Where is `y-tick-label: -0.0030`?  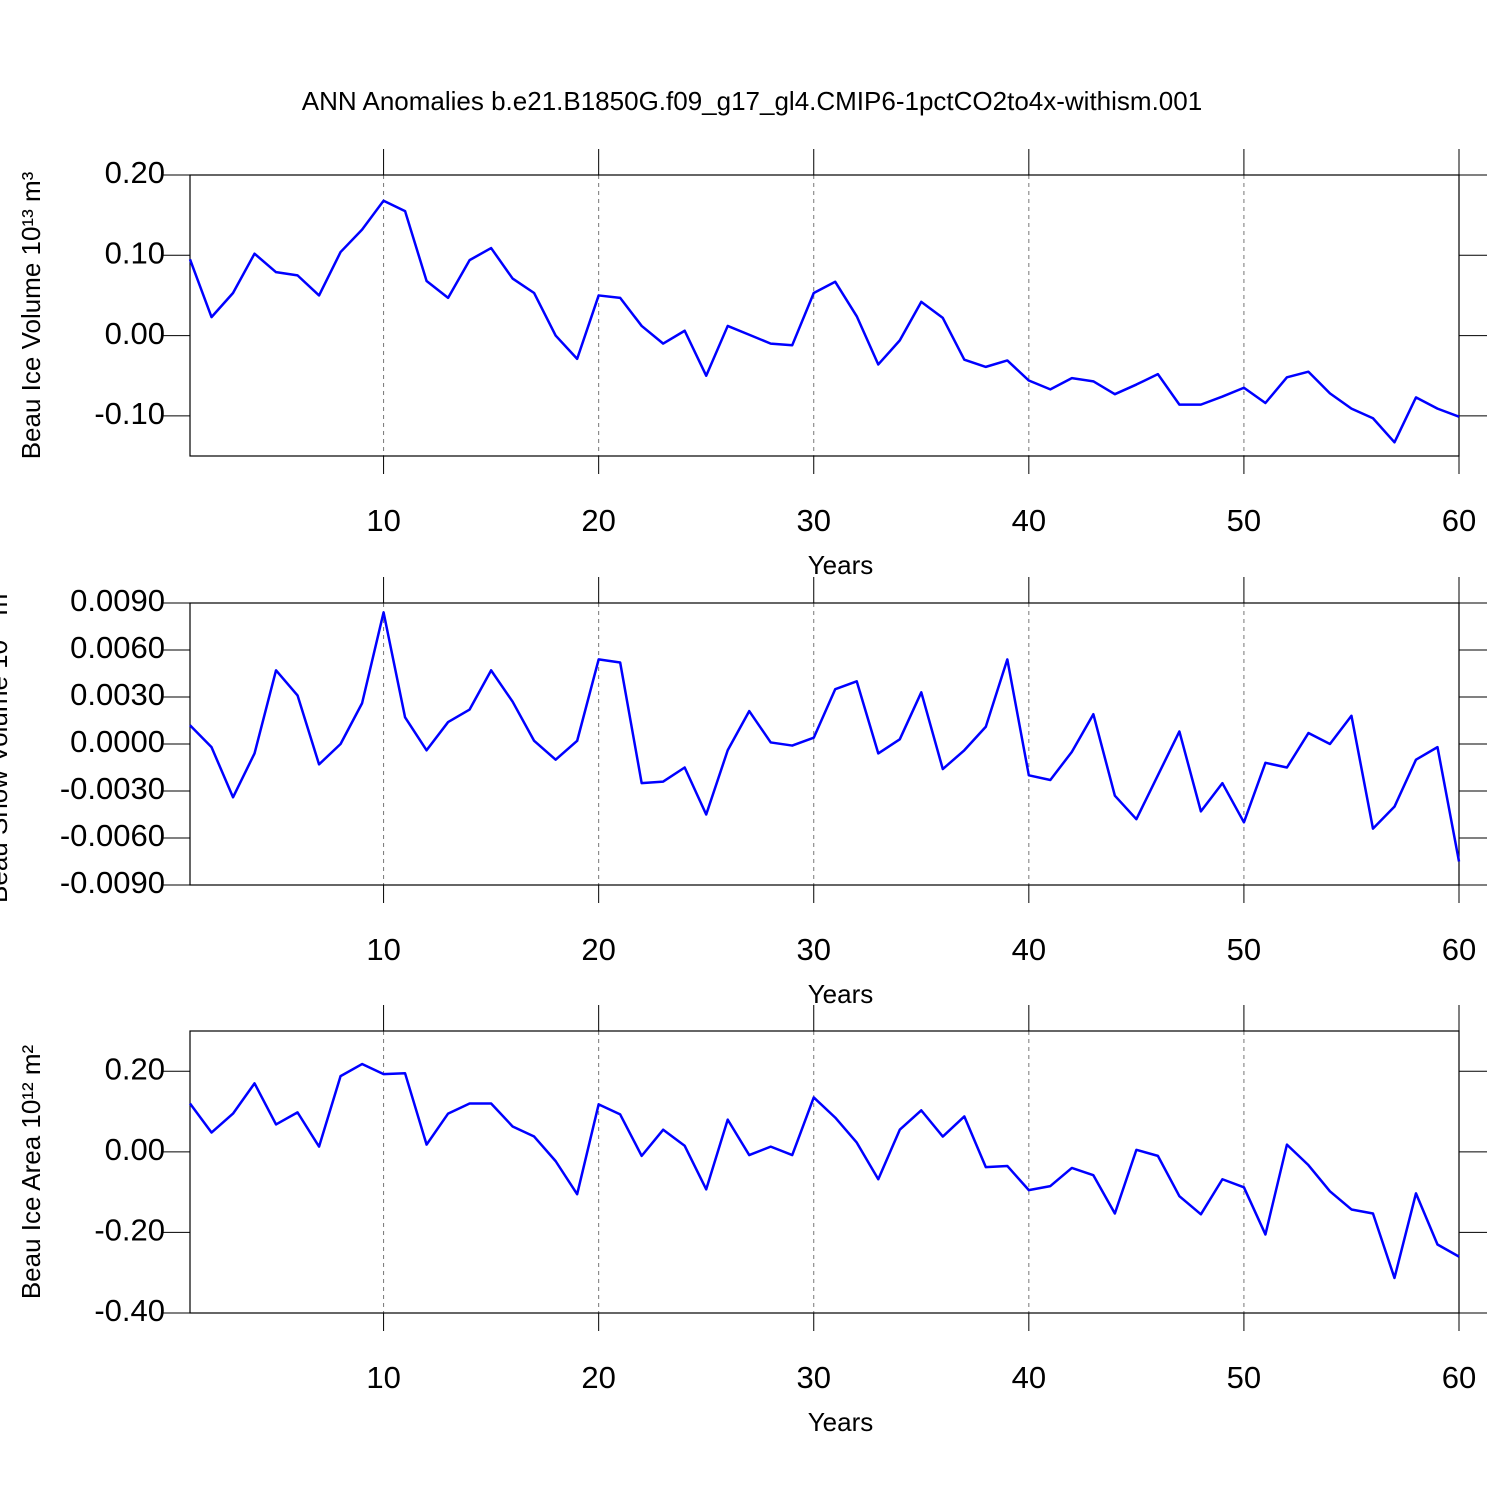
y-tick-label: -0.0030 is located at coordinates (112, 788).